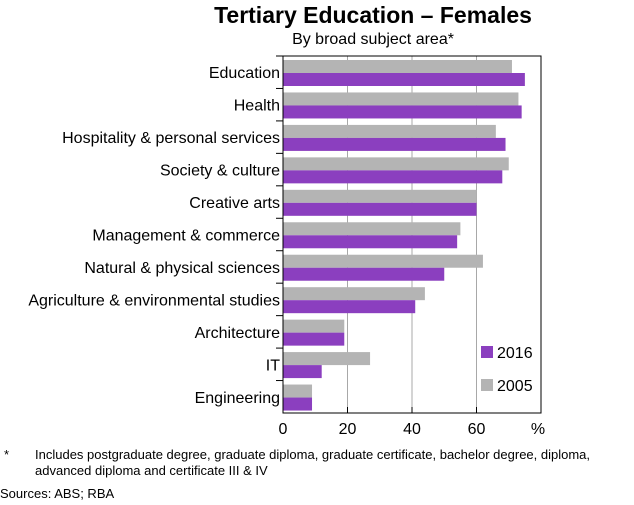  Describe the element at coordinates (234, 203) in the screenshot. I see `category-label: Creative arts` at that location.